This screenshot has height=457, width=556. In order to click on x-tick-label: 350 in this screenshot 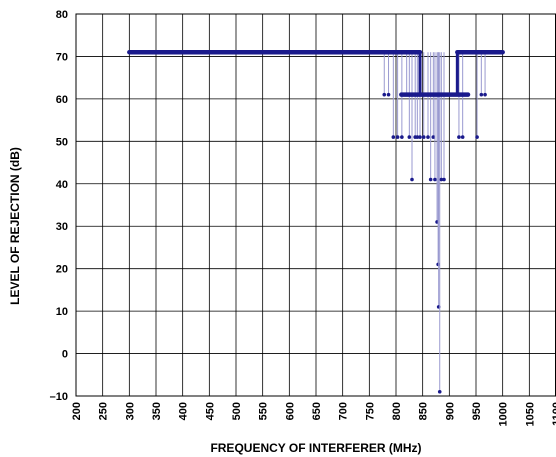, I will do `click(157, 411)`.